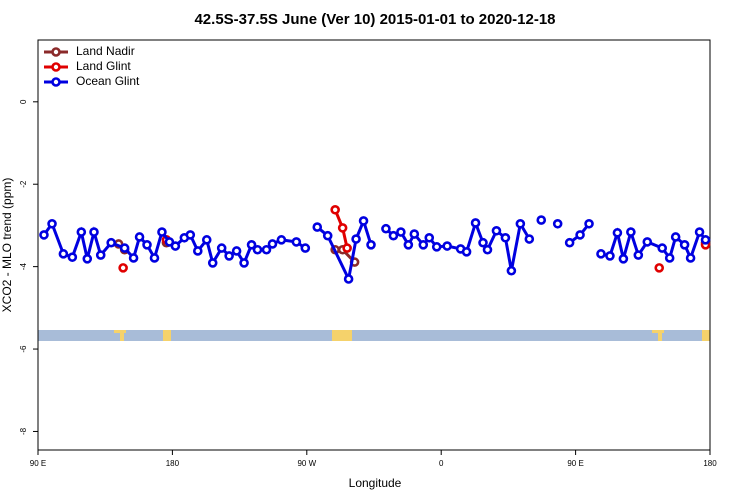  What do you see at coordinates (375, 483) in the screenshot?
I see `x-axis-label: Longitude` at bounding box center [375, 483].